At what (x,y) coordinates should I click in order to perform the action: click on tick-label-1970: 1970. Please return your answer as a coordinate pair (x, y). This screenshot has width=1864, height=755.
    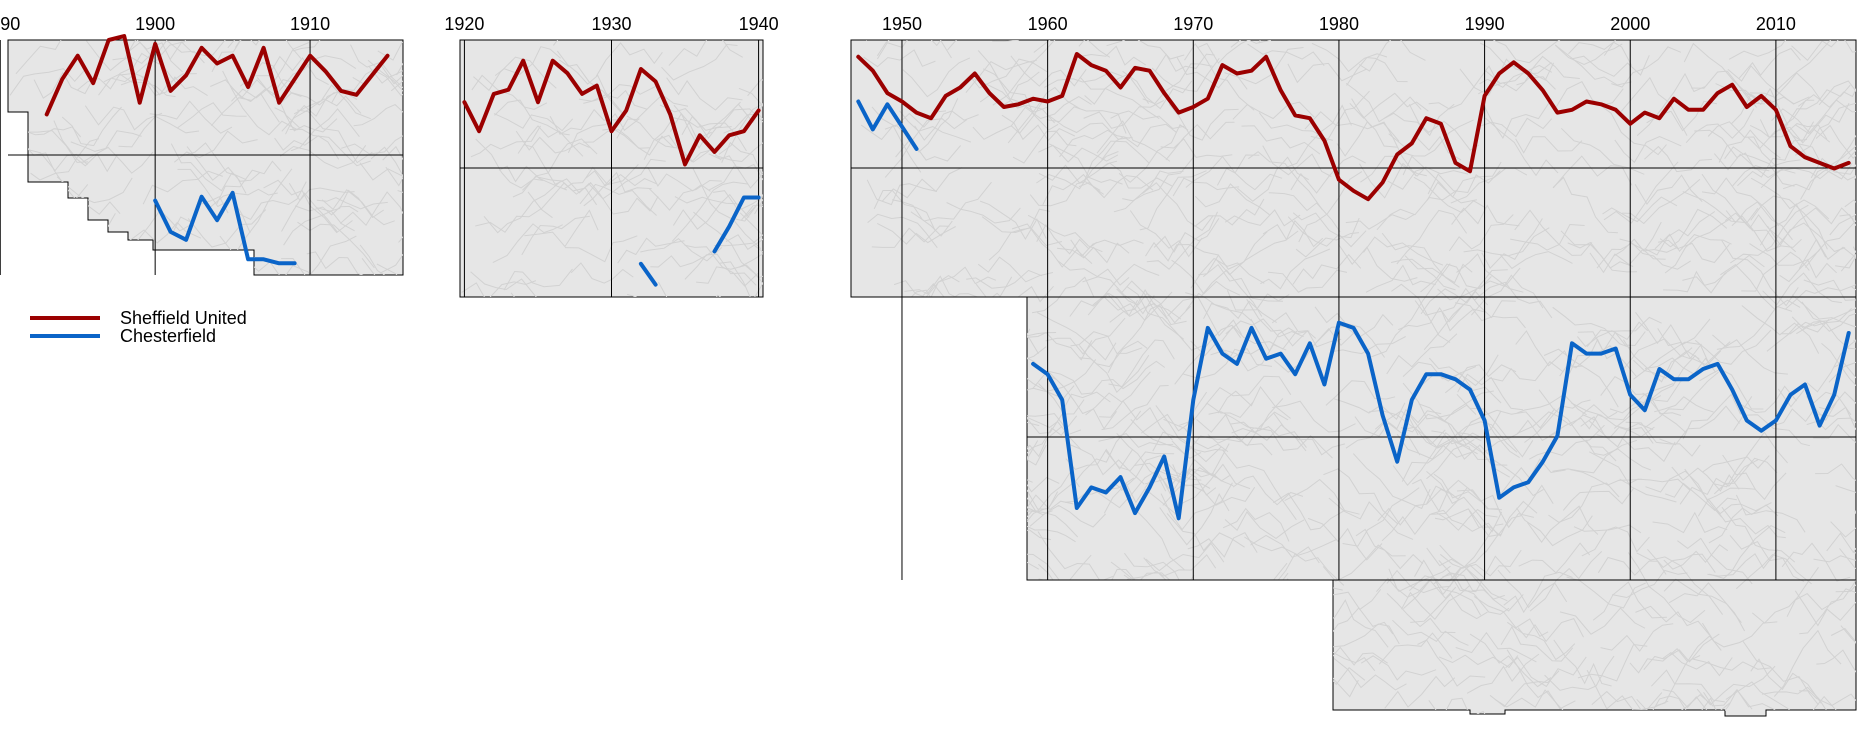
    Looking at the image, I should click on (1193, 24).